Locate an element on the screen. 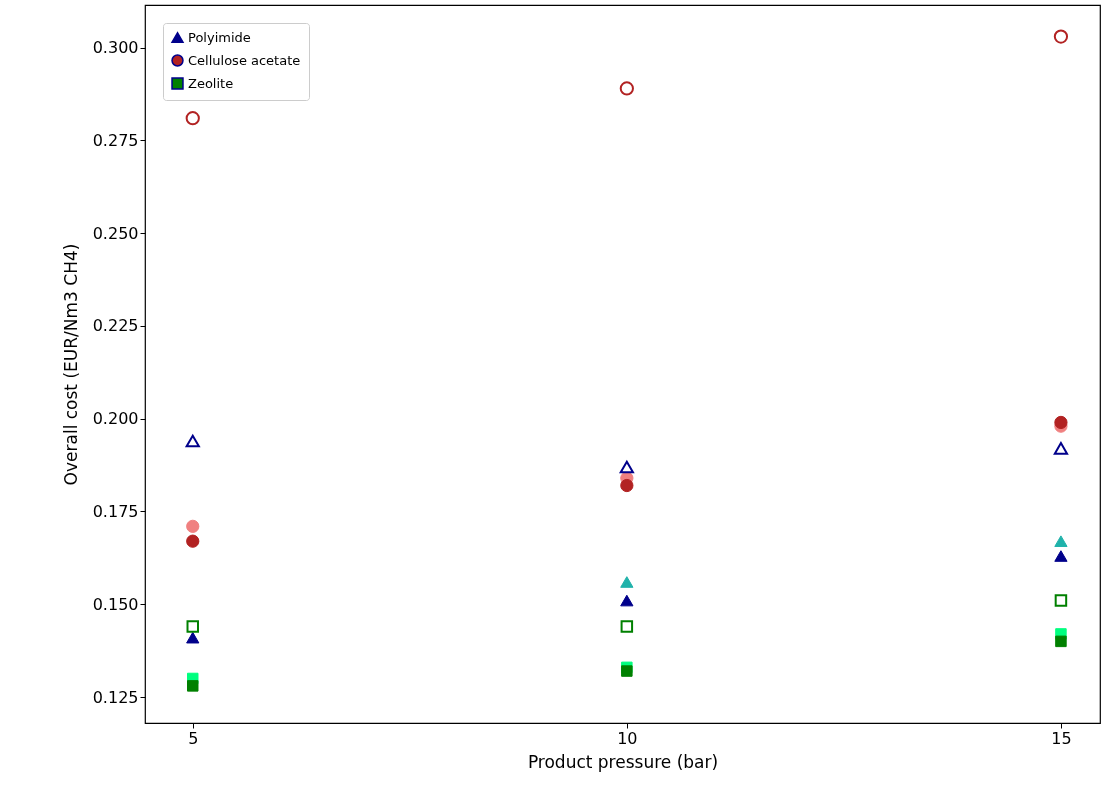 This screenshot has width=1115, height=809. y-tick-label: 0.250 is located at coordinates (115, 233).